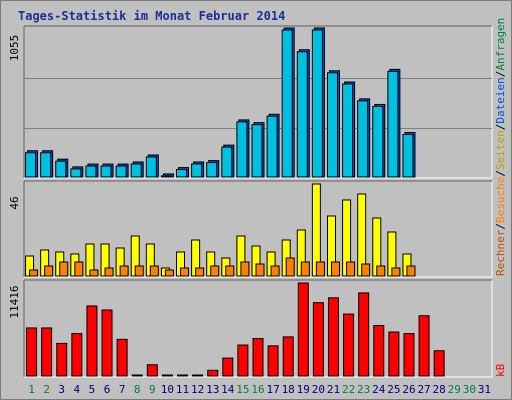 The height and width of the screenshot is (400, 512). I want to click on x-tick-label-day-25: 25, so click(393, 389).